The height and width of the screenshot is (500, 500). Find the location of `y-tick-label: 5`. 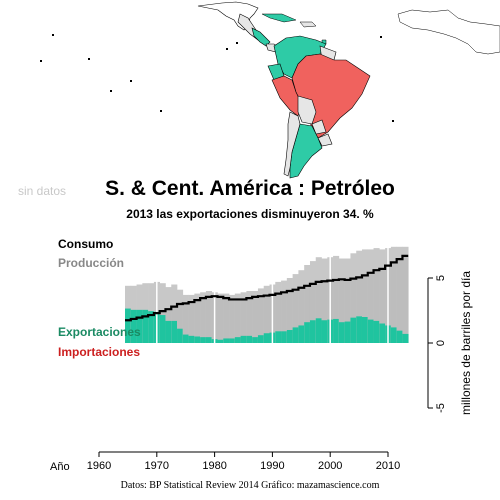

y-tick-label: 5 is located at coordinates (441, 278).